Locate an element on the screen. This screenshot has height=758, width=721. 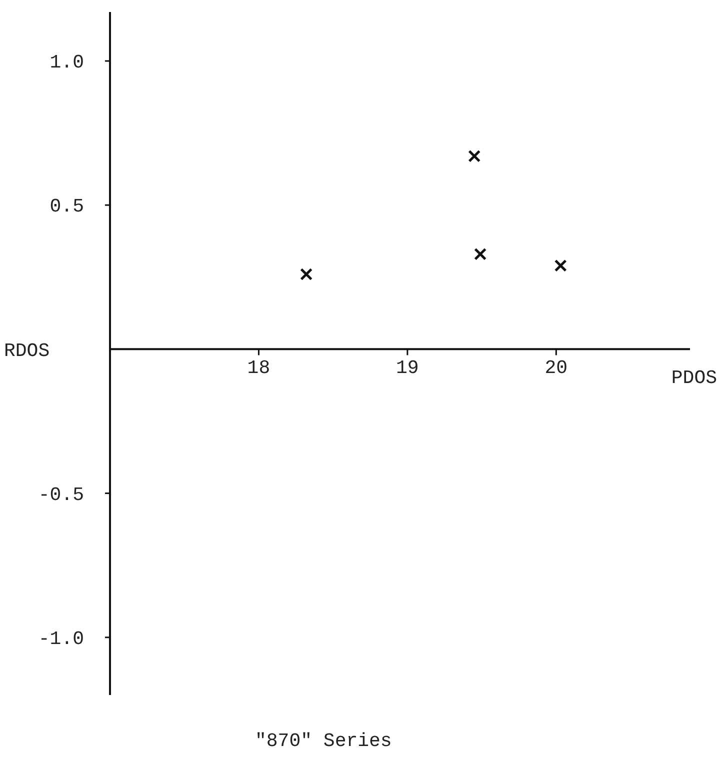
x-axis-title: PDOS is located at coordinates (694, 378).